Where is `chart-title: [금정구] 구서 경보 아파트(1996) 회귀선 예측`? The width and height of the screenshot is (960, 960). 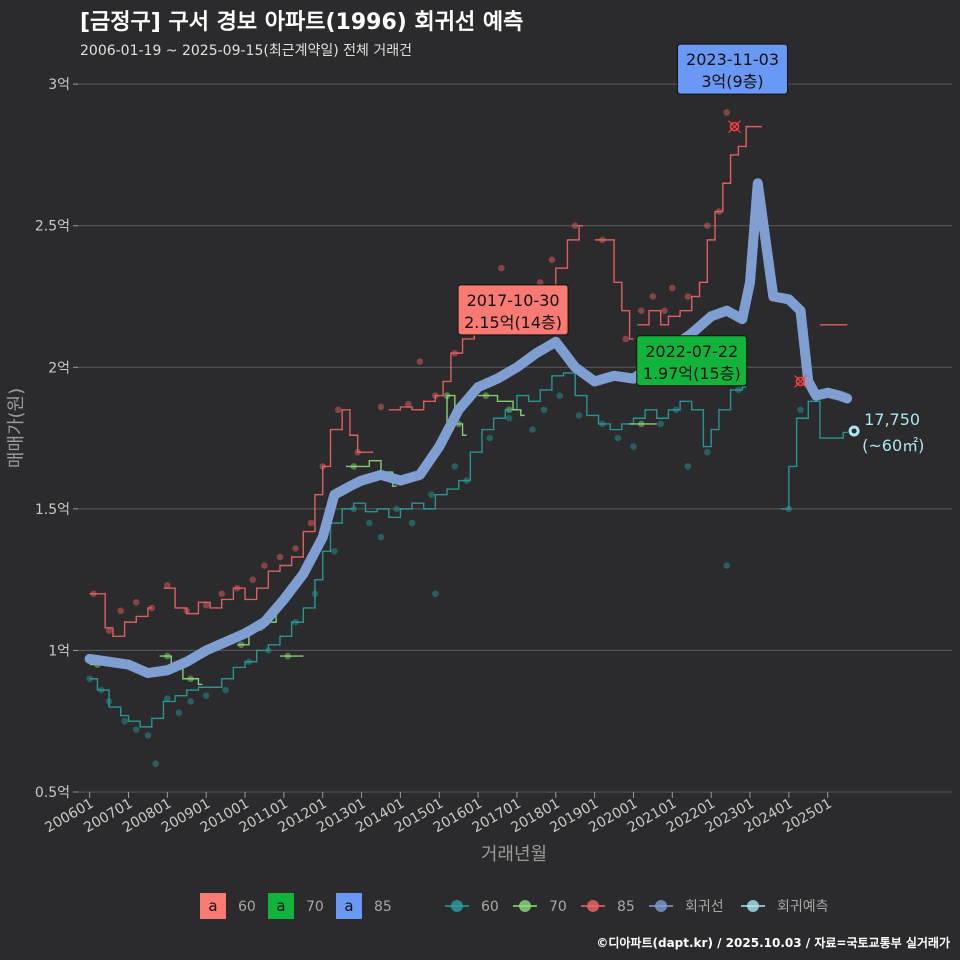
chart-title: [금정구] 구서 경보 아파트(1996) 회귀선 예측 is located at coordinates (302, 22).